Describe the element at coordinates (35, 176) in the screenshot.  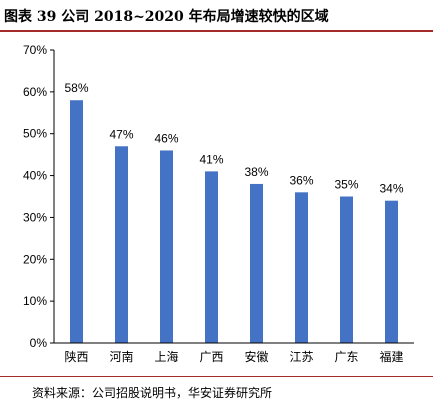
I see `y-tick-label: 40%` at that location.